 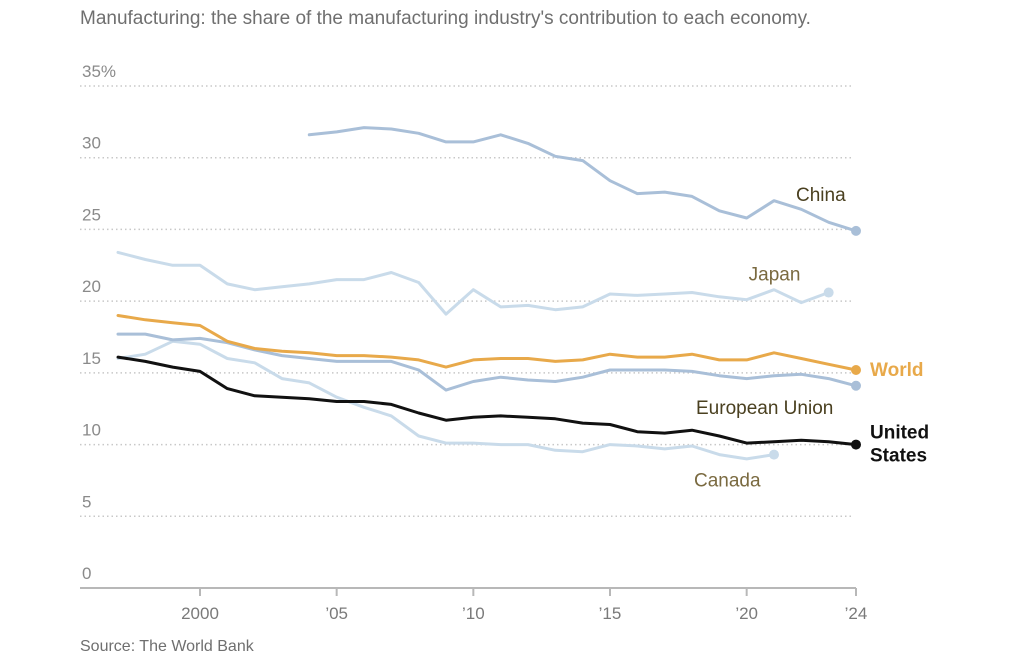 What do you see at coordinates (896, 370) in the screenshot?
I see `series-label-world: World` at bounding box center [896, 370].